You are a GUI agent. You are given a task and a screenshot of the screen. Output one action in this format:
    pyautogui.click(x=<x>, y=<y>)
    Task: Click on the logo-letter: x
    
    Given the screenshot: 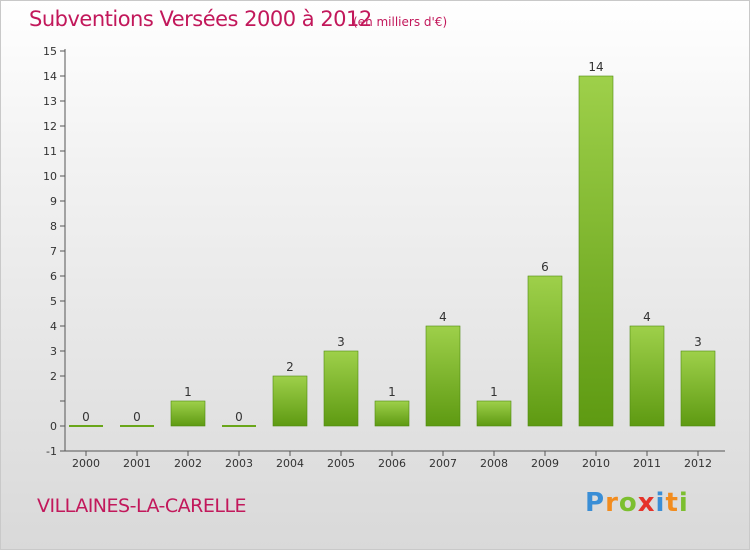 What is the action you would take?
    pyautogui.click(x=646, y=503)
    